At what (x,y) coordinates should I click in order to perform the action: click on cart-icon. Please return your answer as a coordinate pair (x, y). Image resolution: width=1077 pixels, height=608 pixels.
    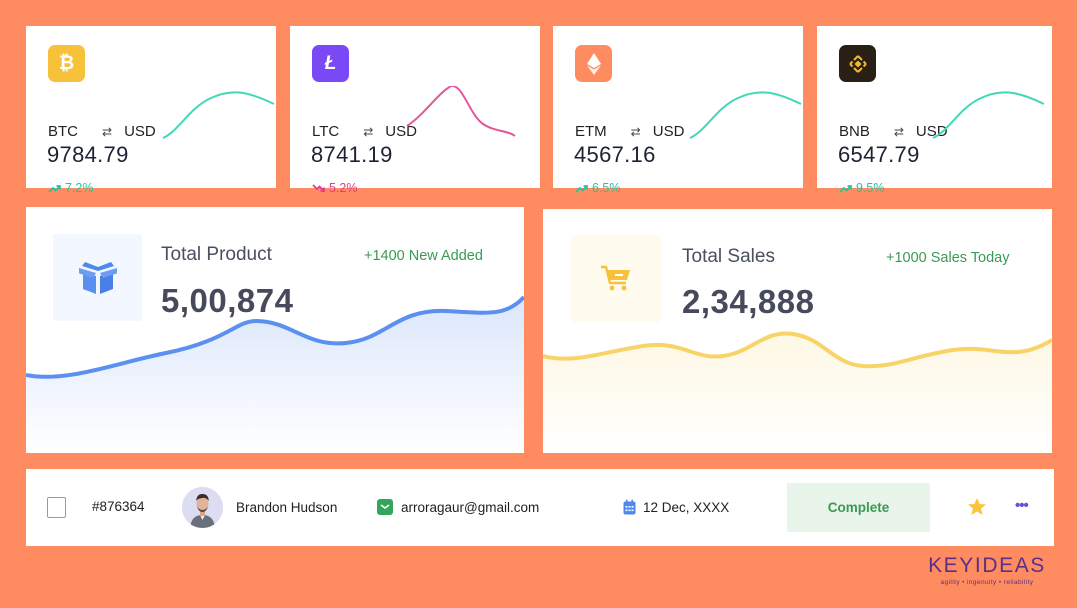
    Looking at the image, I should click on (615, 278).